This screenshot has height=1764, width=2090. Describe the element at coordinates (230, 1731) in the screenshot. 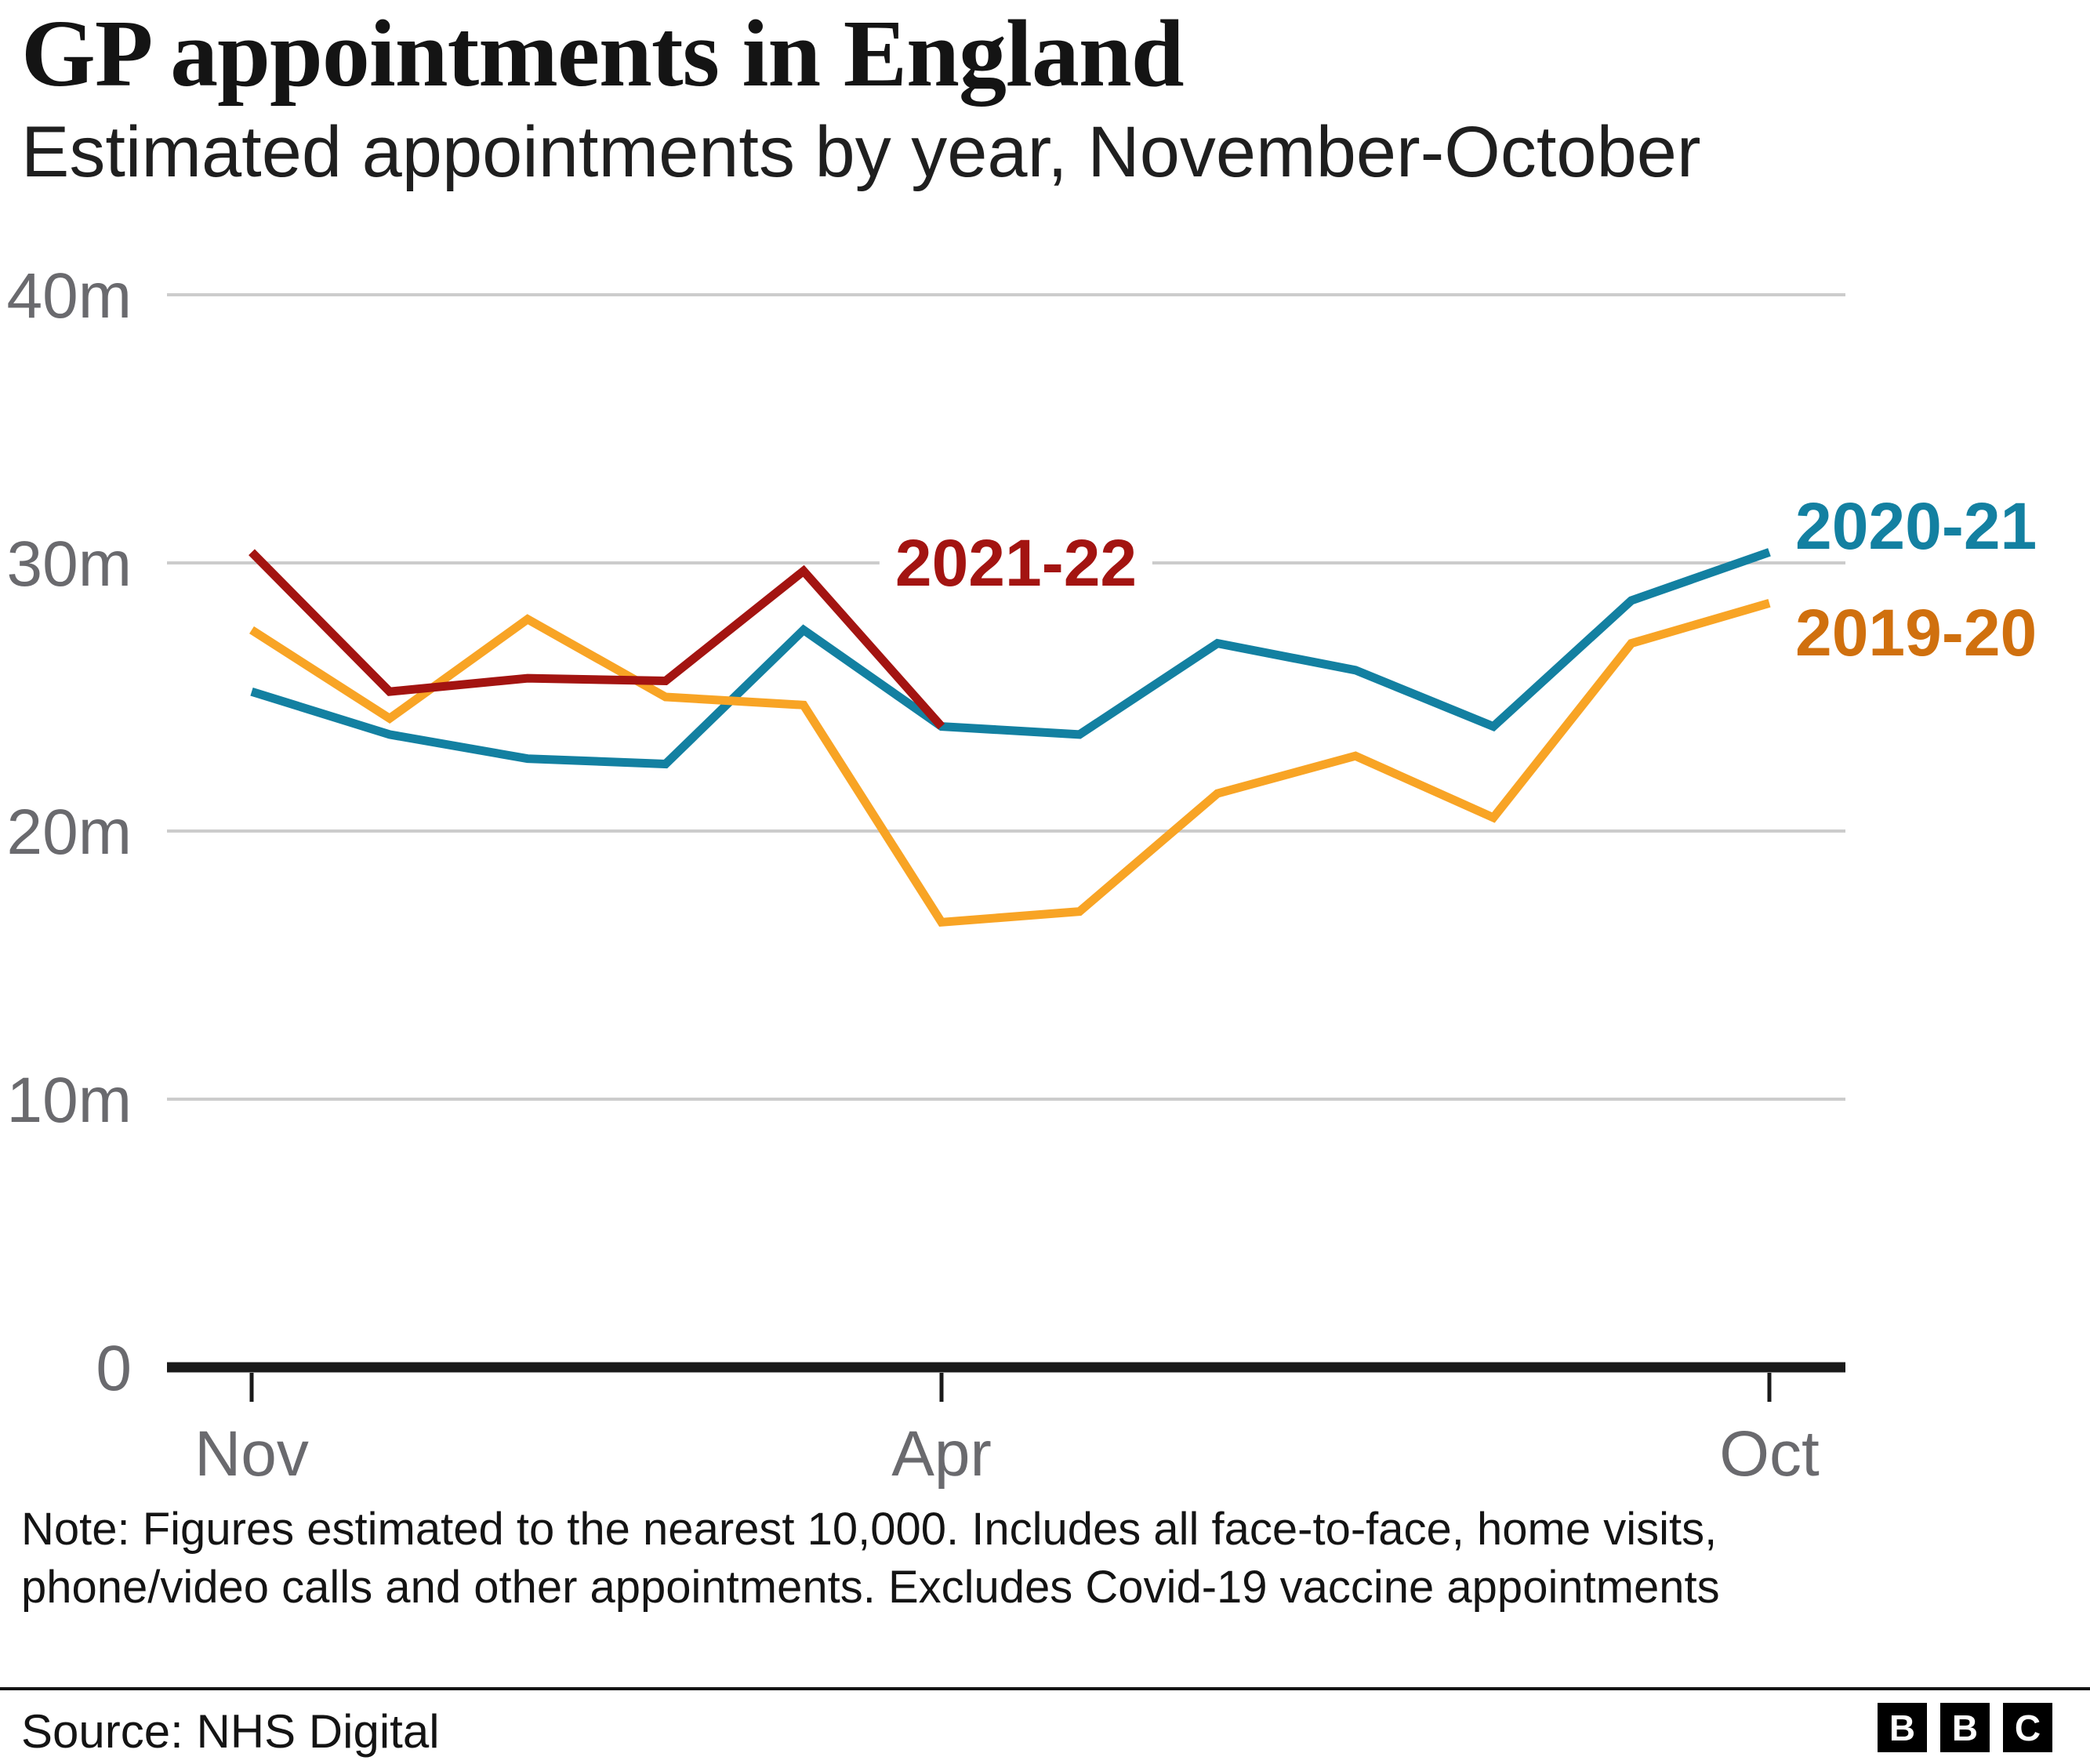

I see `source-credit: Source: NHS Digital` at that location.